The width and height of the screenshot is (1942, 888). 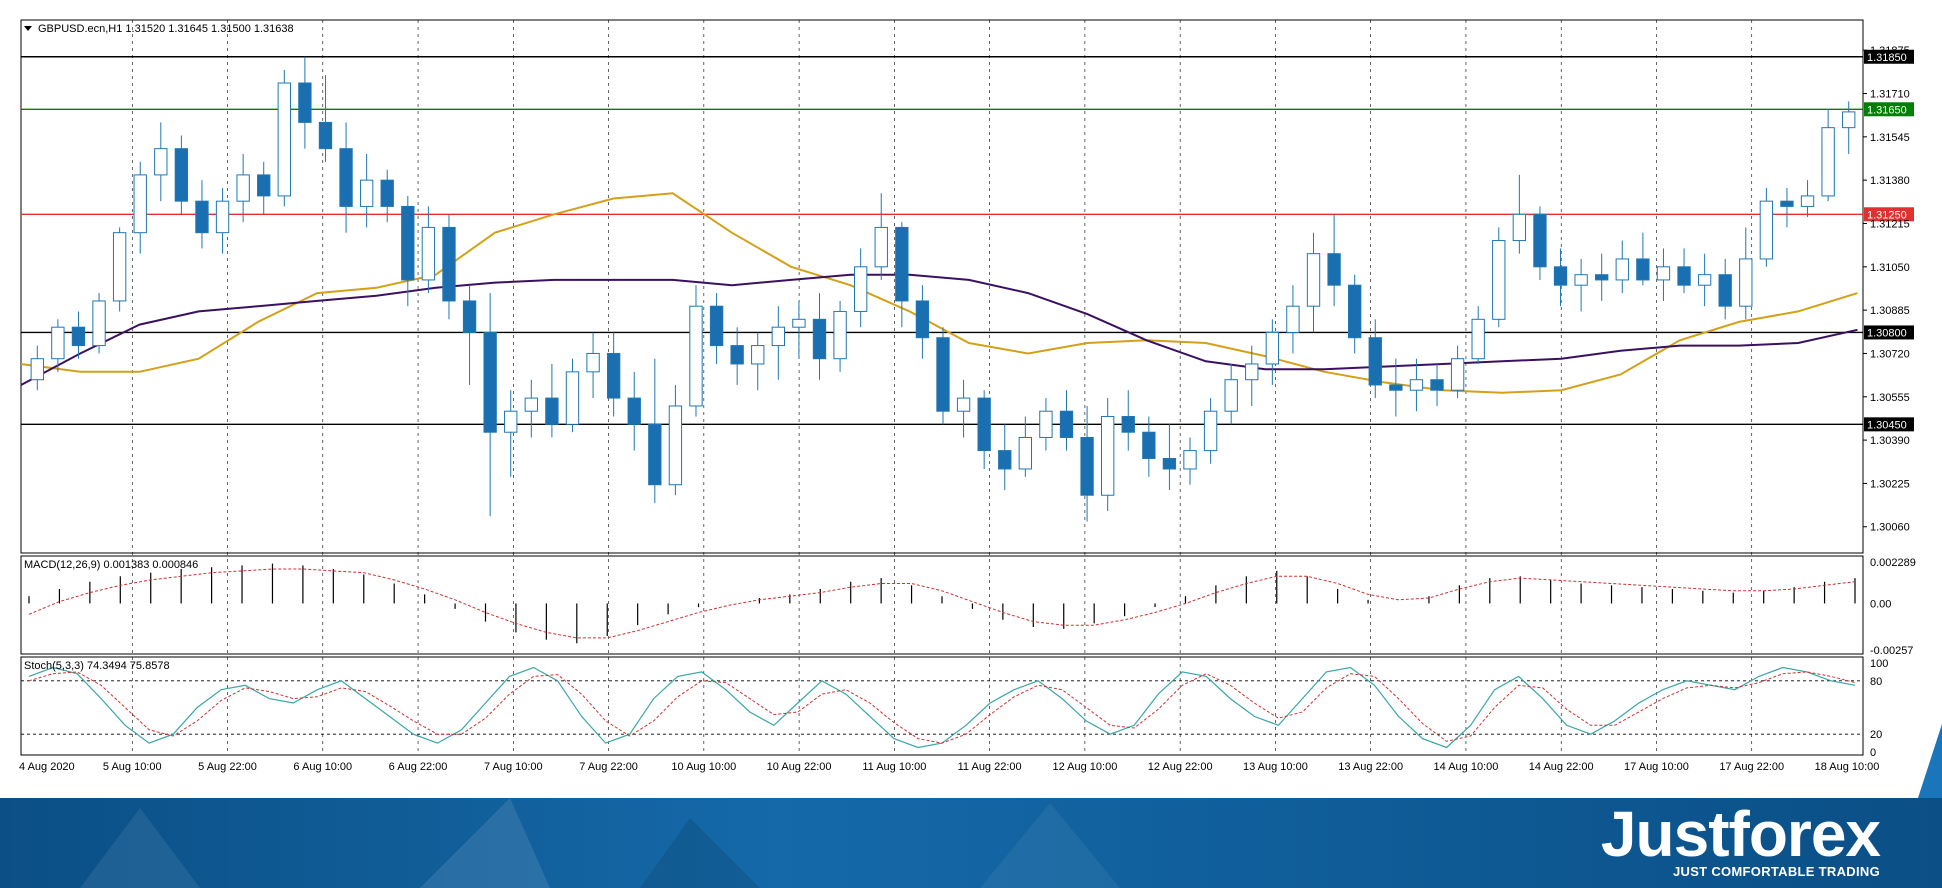 I want to click on collapse-triangle-icon, so click(x=28, y=28).